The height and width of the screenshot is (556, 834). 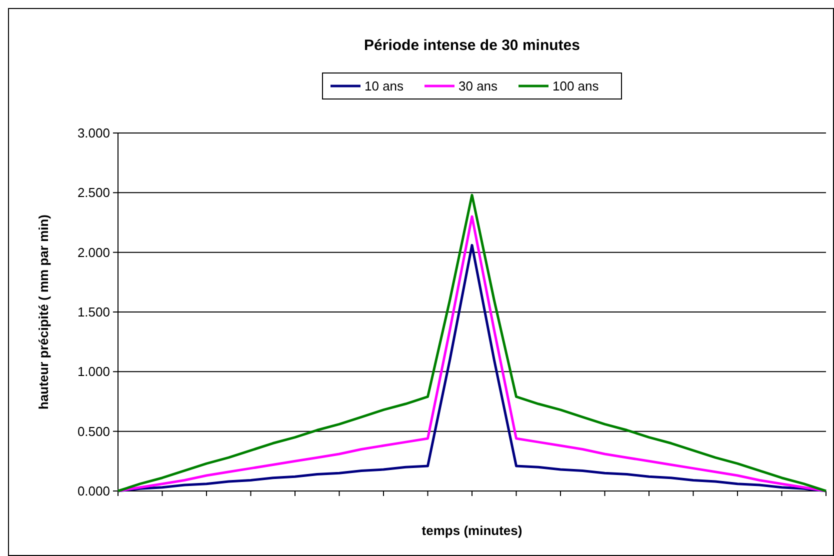 I want to click on legend-label: 10 ans, so click(x=384, y=86).